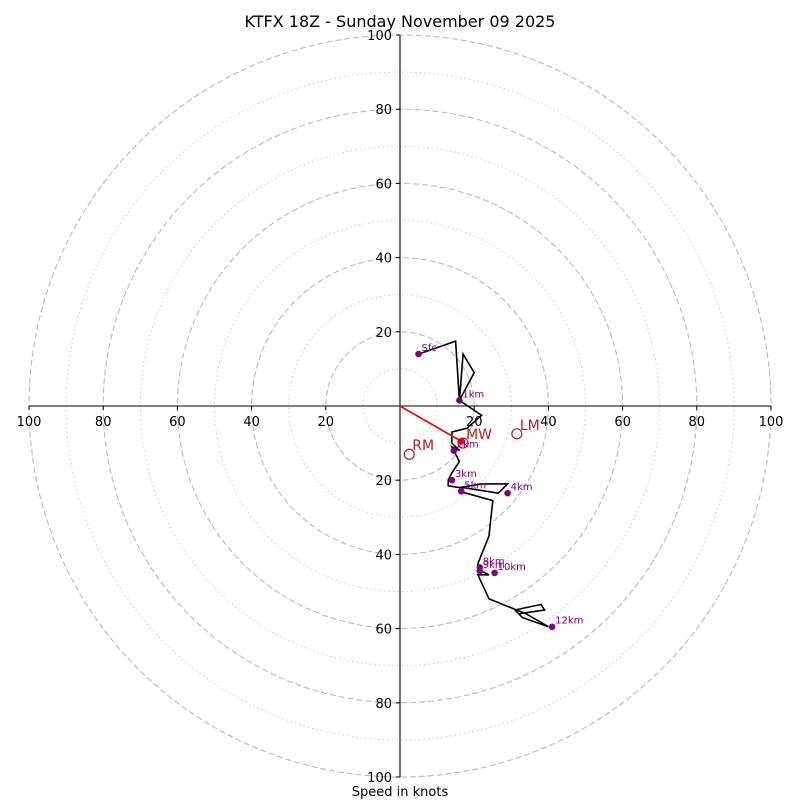 The width and height of the screenshot is (800, 800). Describe the element at coordinates (463, 443) in the screenshot. I see `motion-marker-mw` at that location.